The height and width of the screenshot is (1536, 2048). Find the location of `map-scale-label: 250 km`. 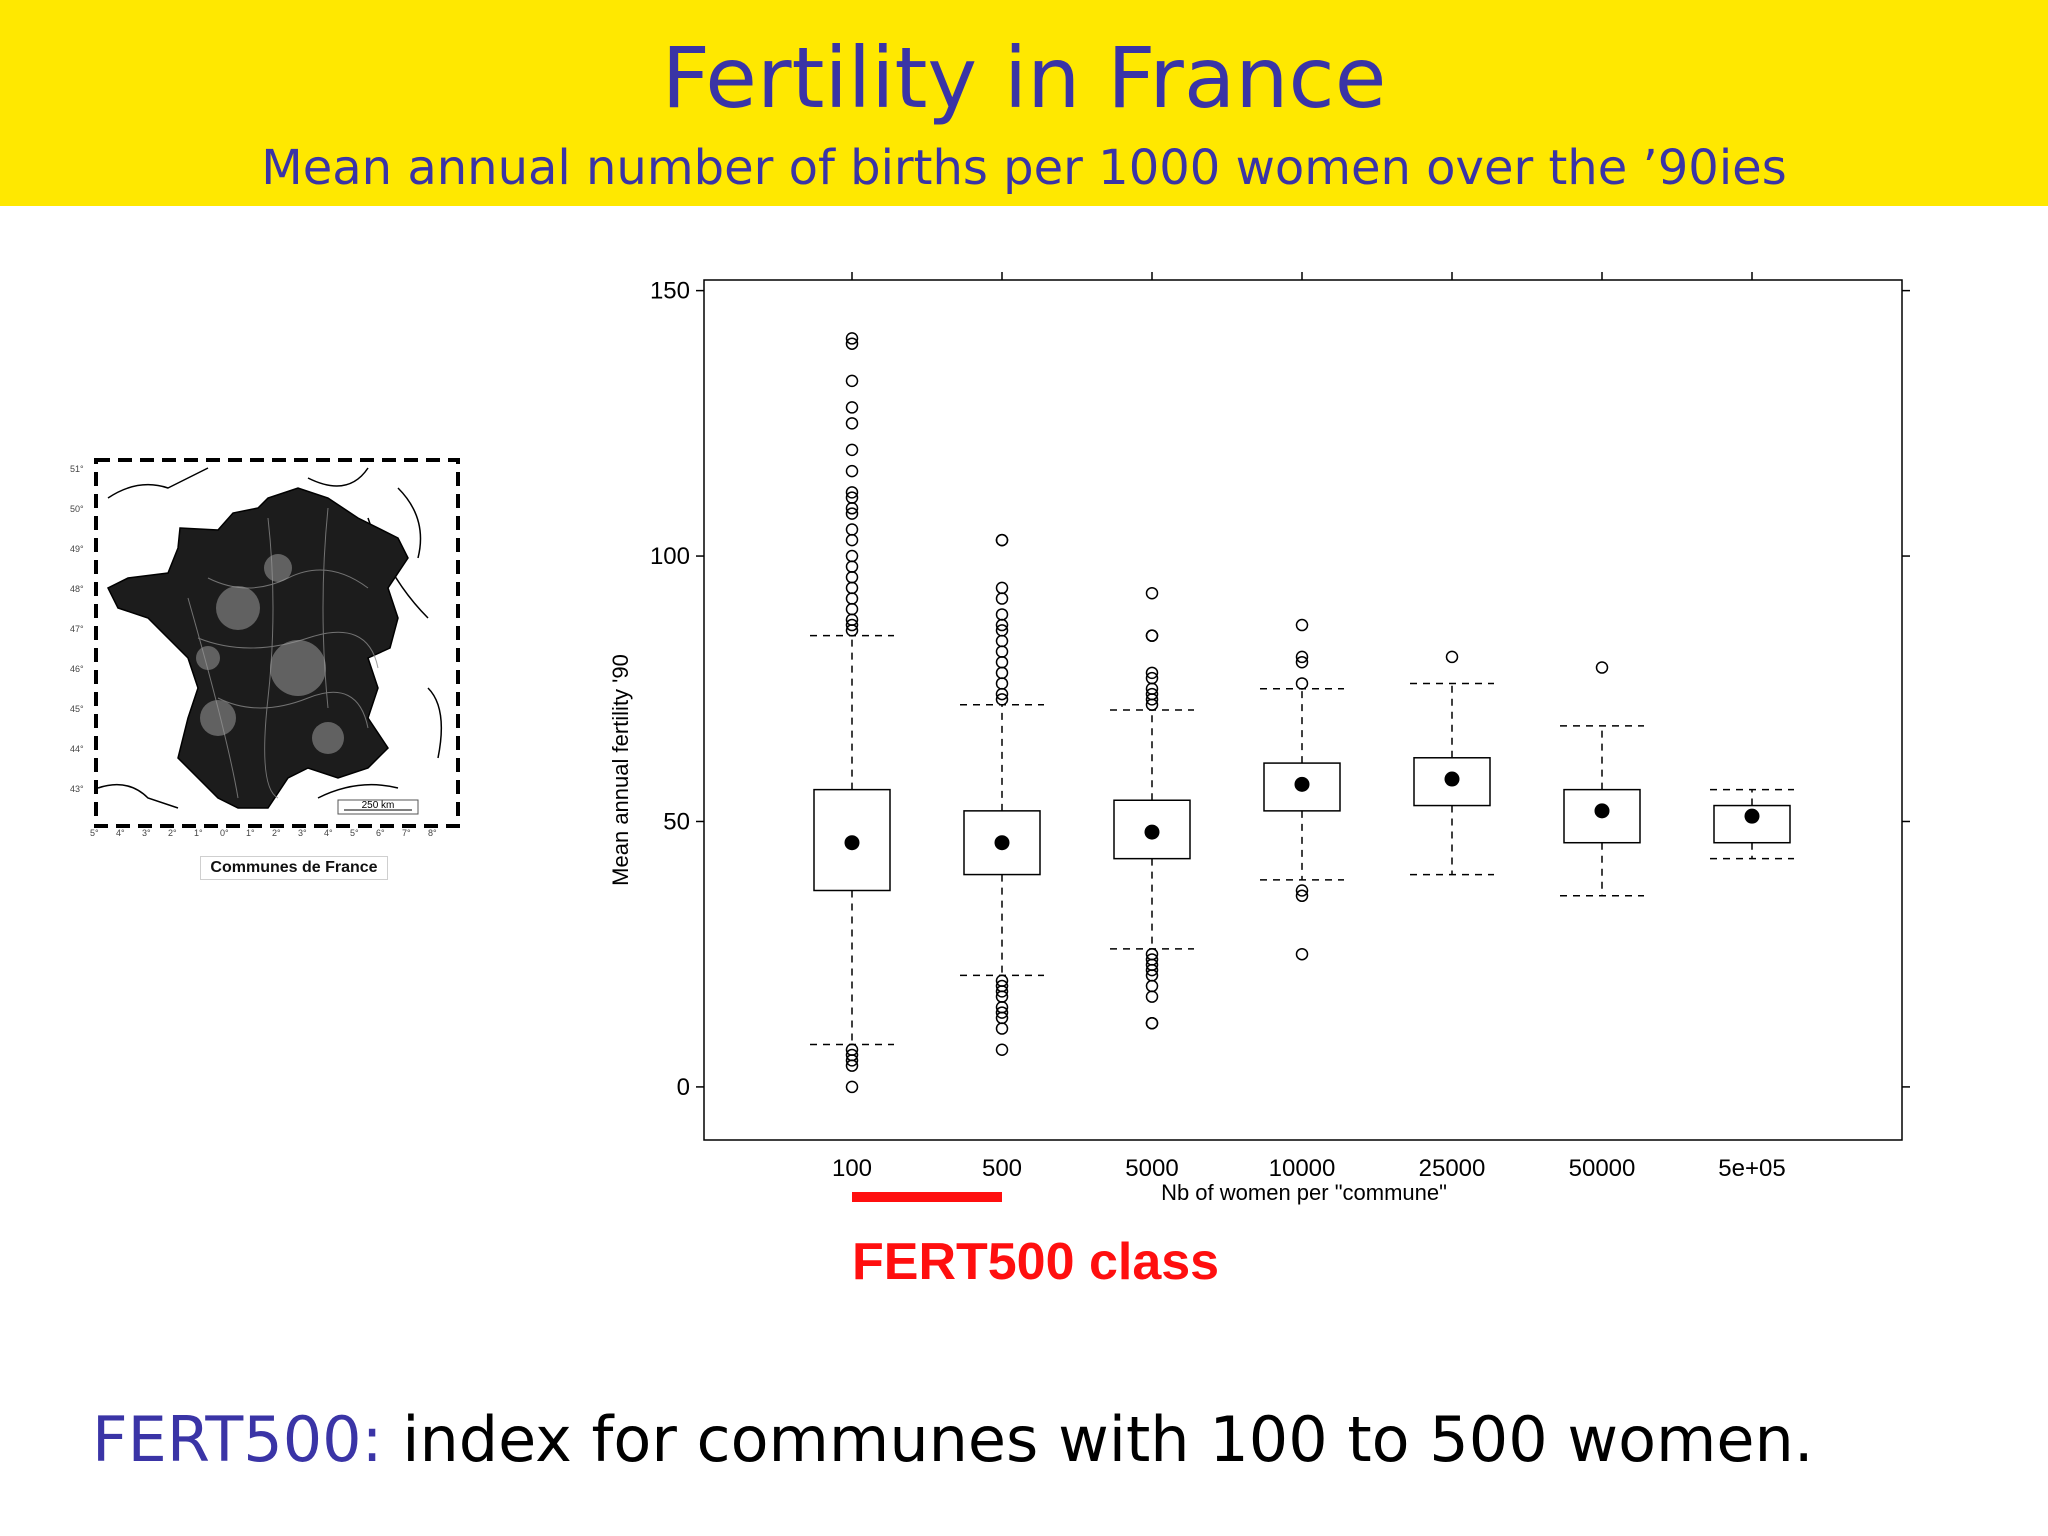

map-scale-label: 250 km is located at coordinates (378, 805).